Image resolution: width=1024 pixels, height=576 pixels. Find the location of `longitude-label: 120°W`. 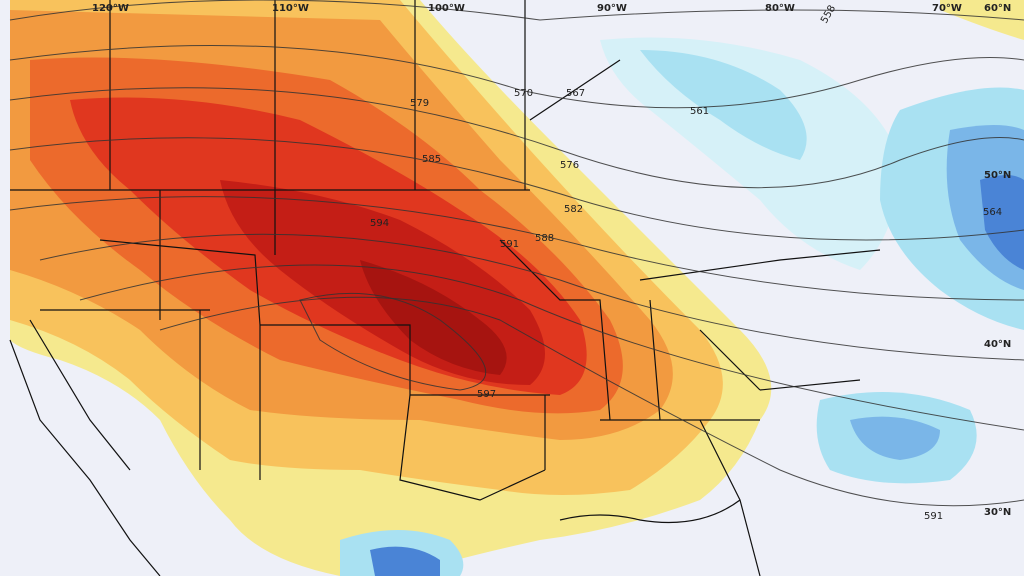

longitude-label: 120°W is located at coordinates (110, 8).